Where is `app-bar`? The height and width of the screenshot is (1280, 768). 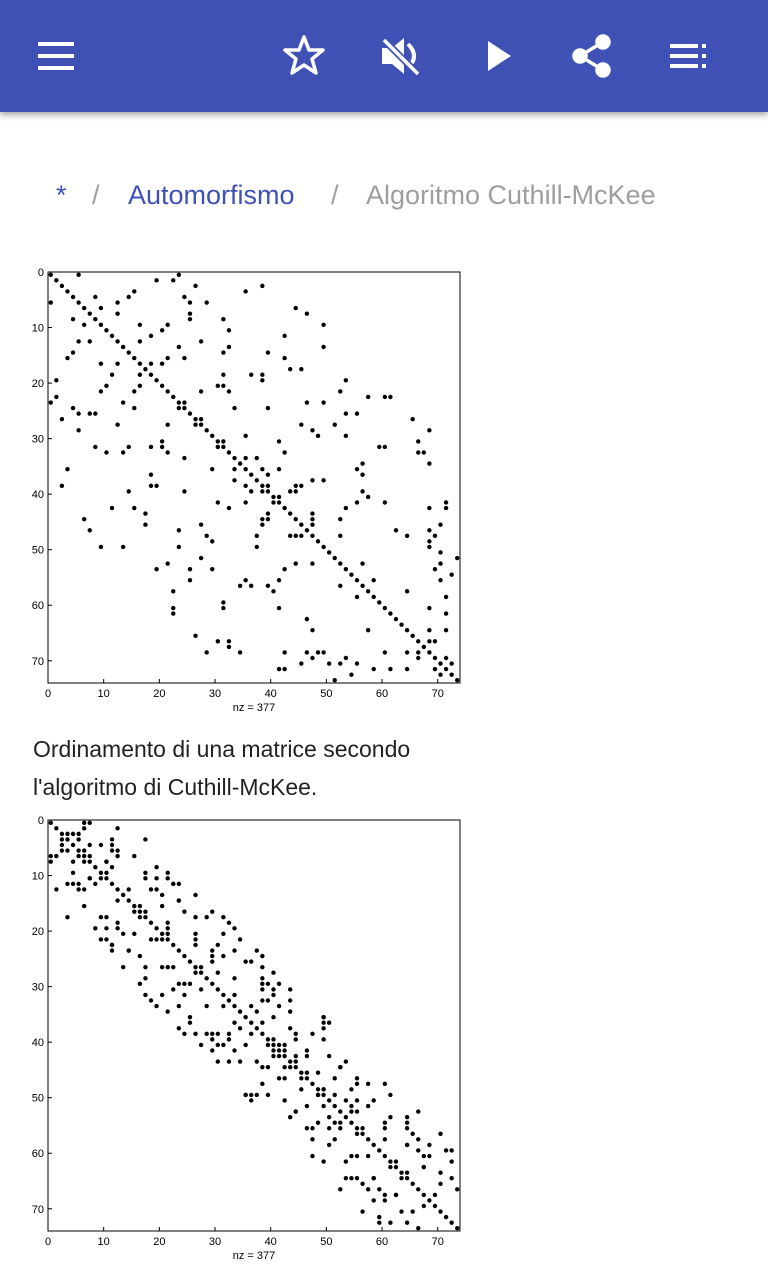 app-bar is located at coordinates (384, 56).